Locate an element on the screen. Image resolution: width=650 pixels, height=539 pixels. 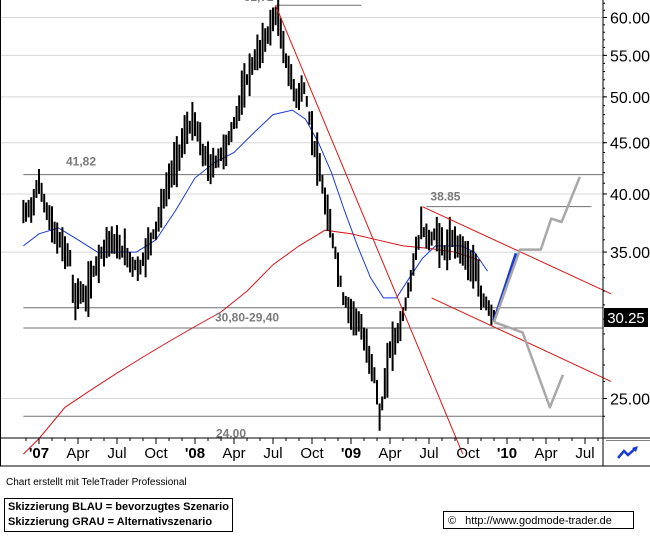
zone-label: 30,80-29,40 is located at coordinates (247, 318).